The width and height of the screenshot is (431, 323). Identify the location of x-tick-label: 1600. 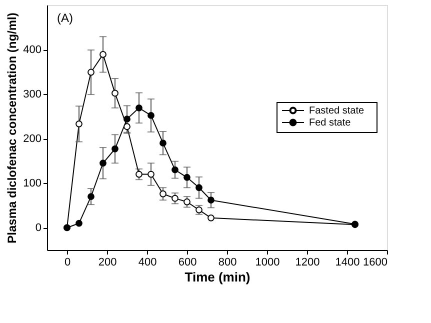
(375, 262).